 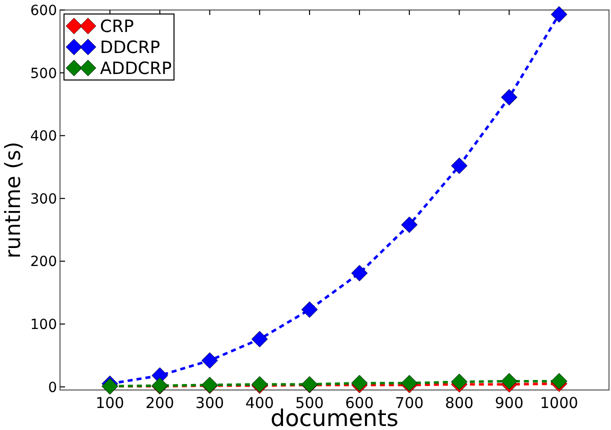 I want to click on y-tick-label: 500, so click(x=43, y=74).